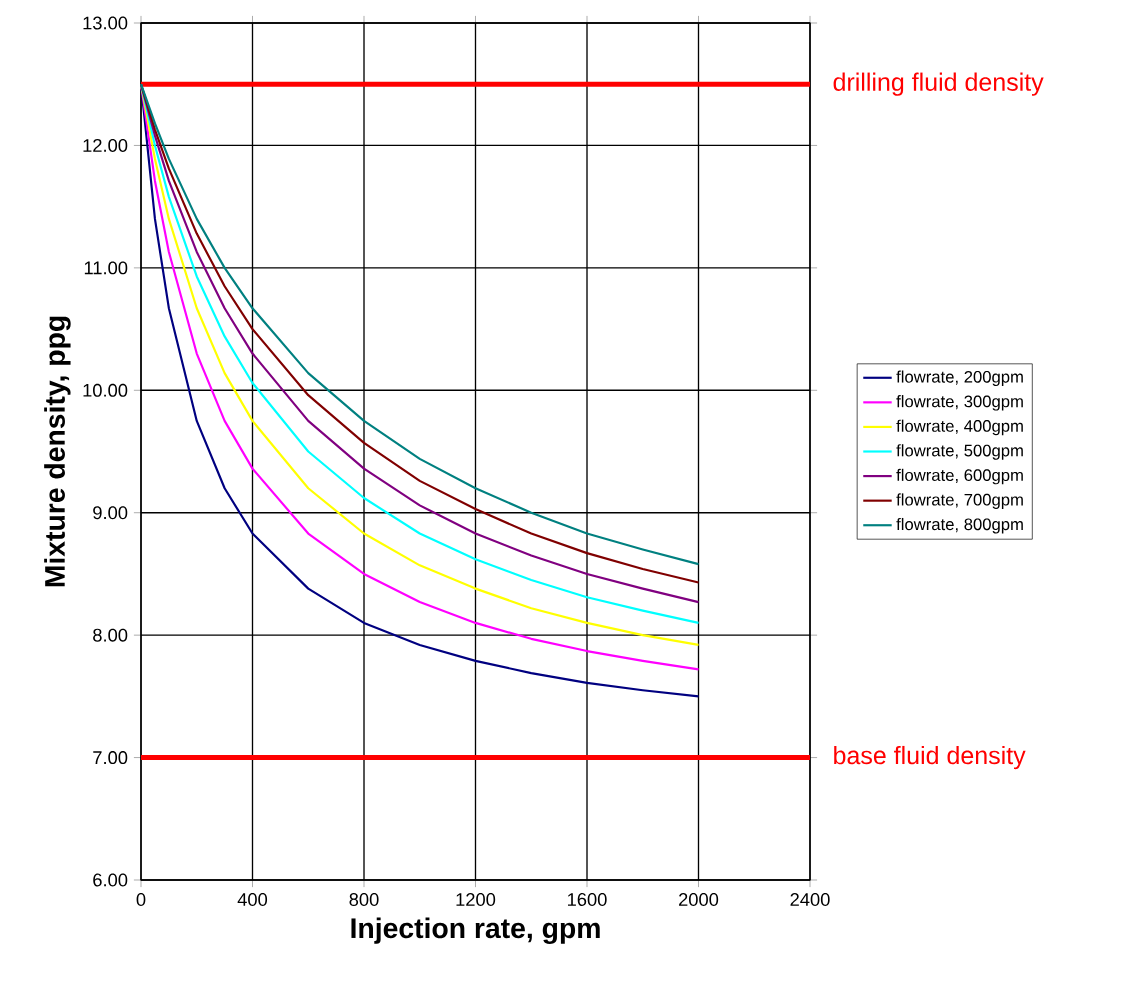  What do you see at coordinates (810, 899) in the screenshot?
I see `x-tick-label: 2400` at bounding box center [810, 899].